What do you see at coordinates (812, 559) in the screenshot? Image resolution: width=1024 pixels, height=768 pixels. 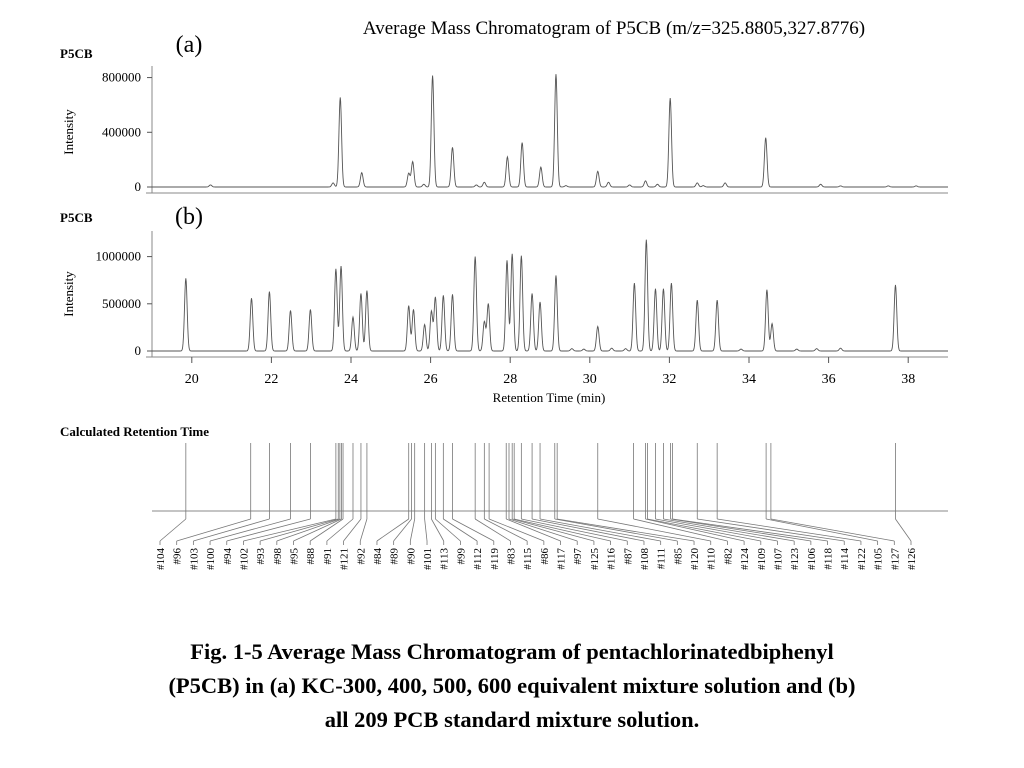 I see `congener-label: #106` at bounding box center [812, 559].